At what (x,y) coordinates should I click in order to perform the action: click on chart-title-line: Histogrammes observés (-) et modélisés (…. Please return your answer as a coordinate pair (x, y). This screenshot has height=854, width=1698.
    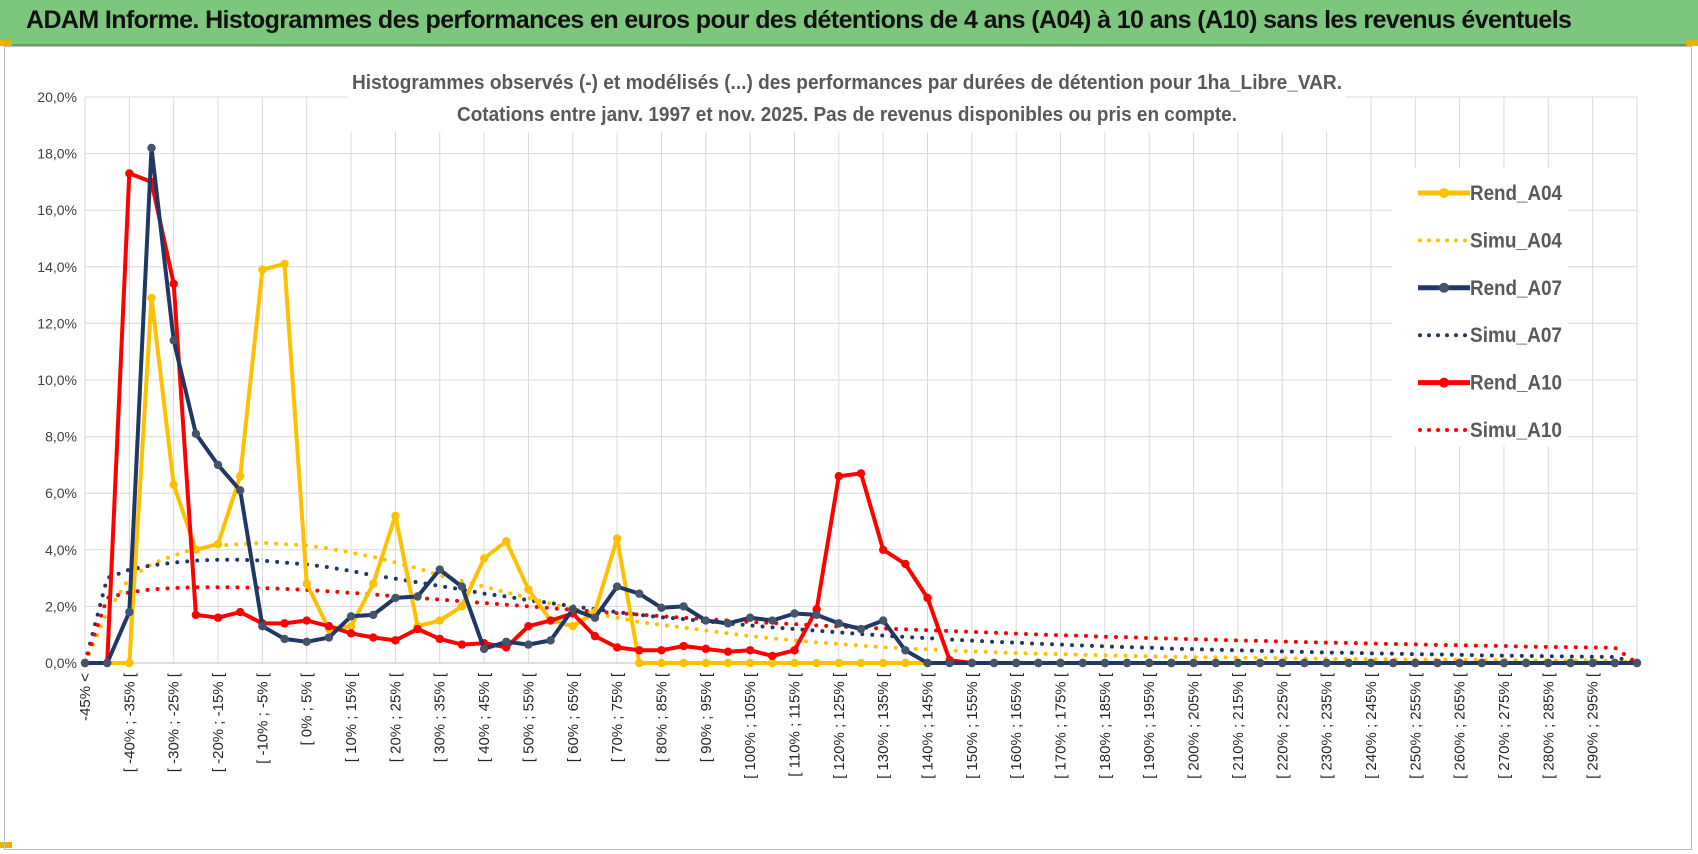
    Looking at the image, I should click on (847, 83).